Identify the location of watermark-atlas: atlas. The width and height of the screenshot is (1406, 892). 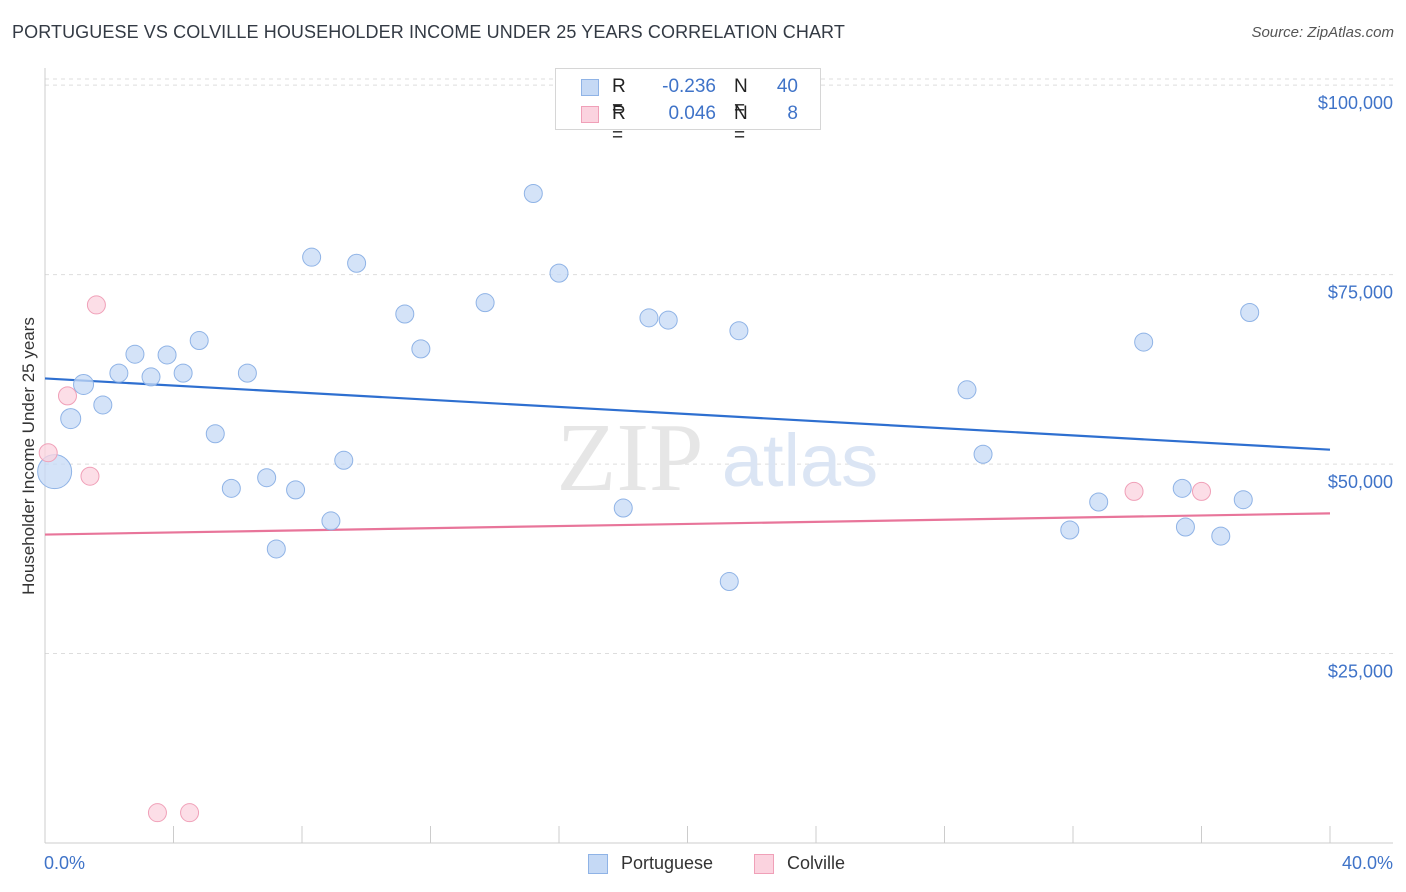
(800, 460).